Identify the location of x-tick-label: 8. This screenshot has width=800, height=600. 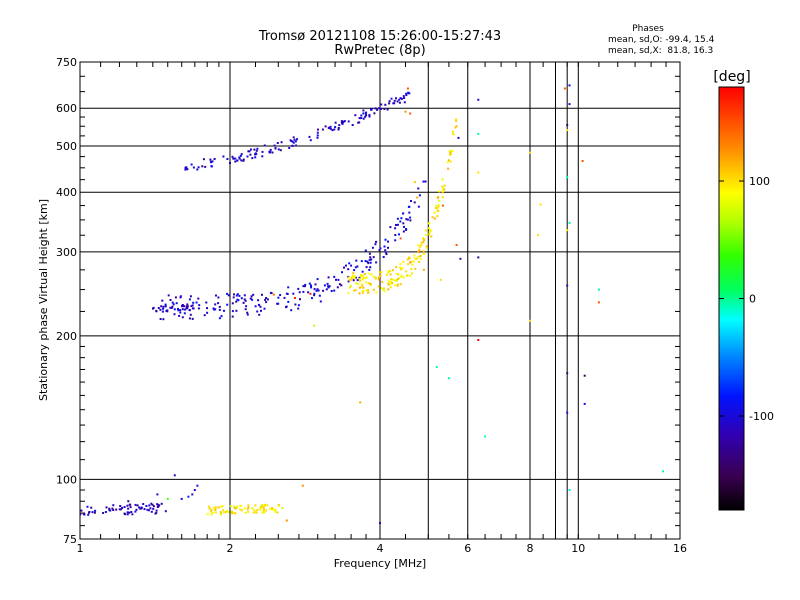
(530, 548).